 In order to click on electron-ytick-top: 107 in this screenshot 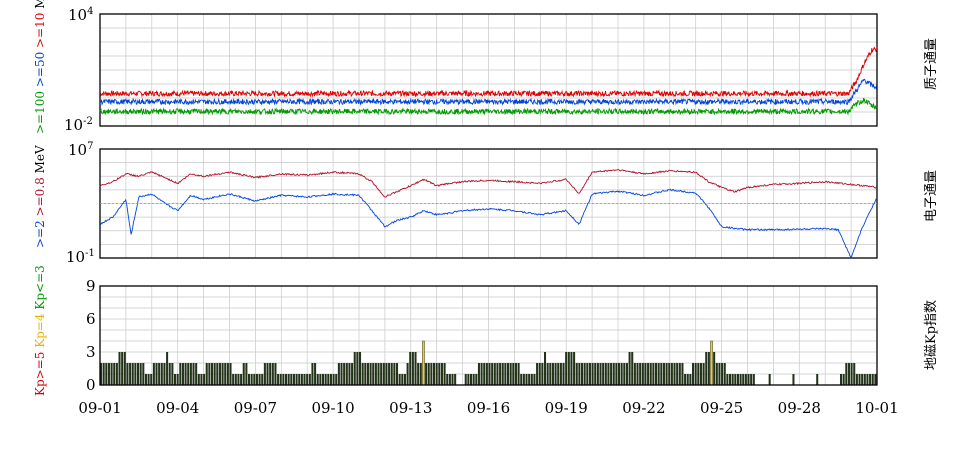, I will do `click(80, 150)`.